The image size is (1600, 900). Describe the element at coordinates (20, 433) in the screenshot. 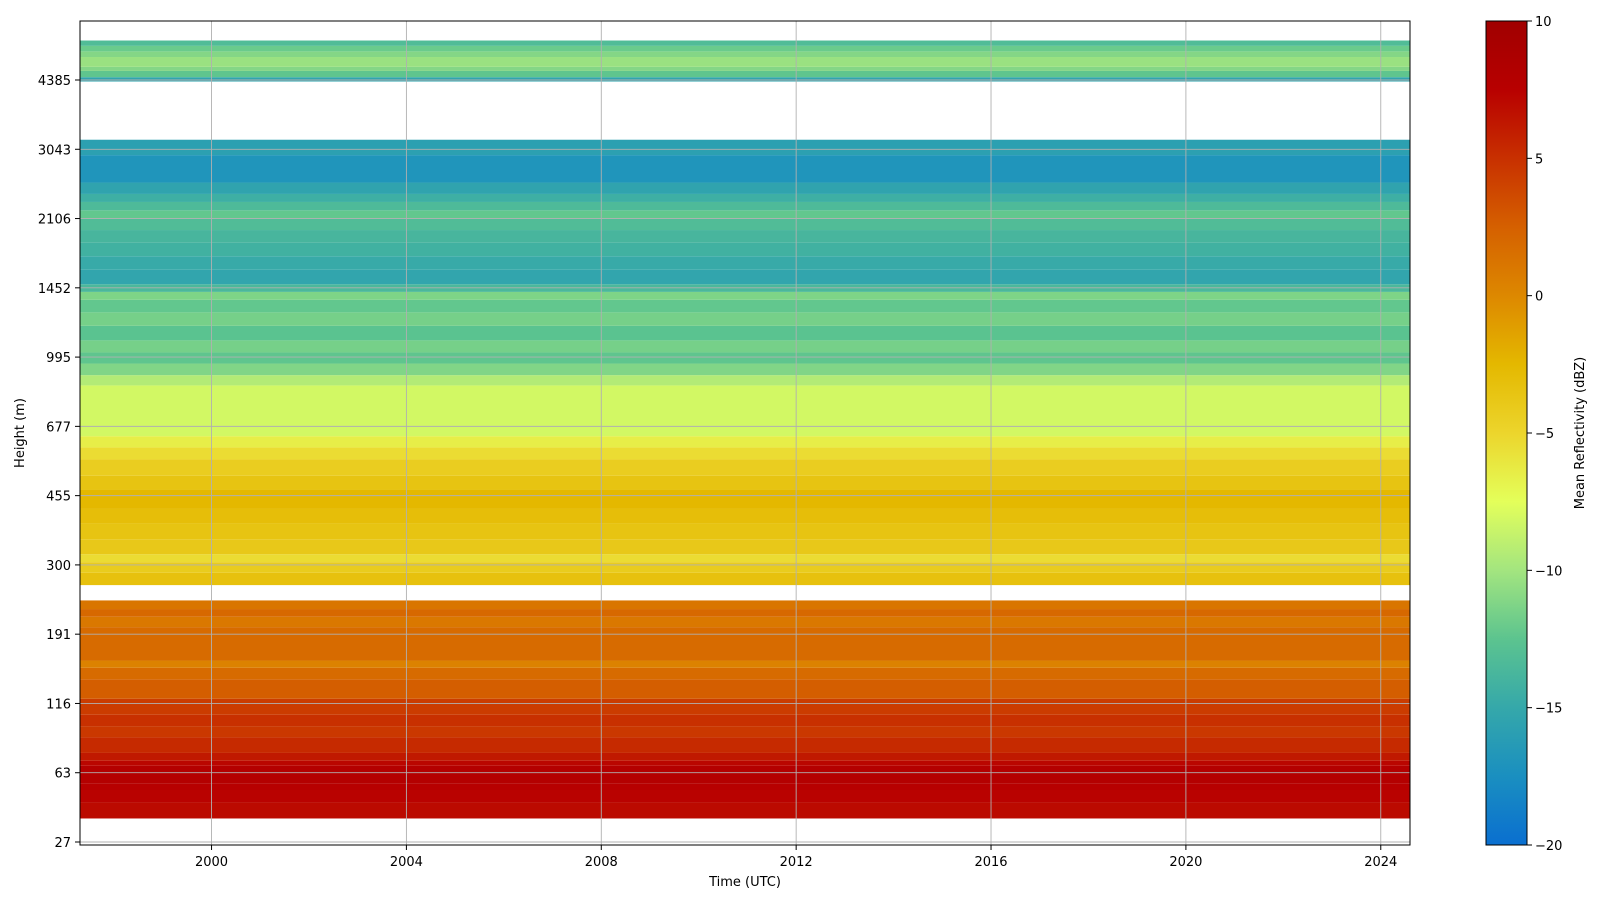

I see `y-axis-label: Height (m)` at that location.